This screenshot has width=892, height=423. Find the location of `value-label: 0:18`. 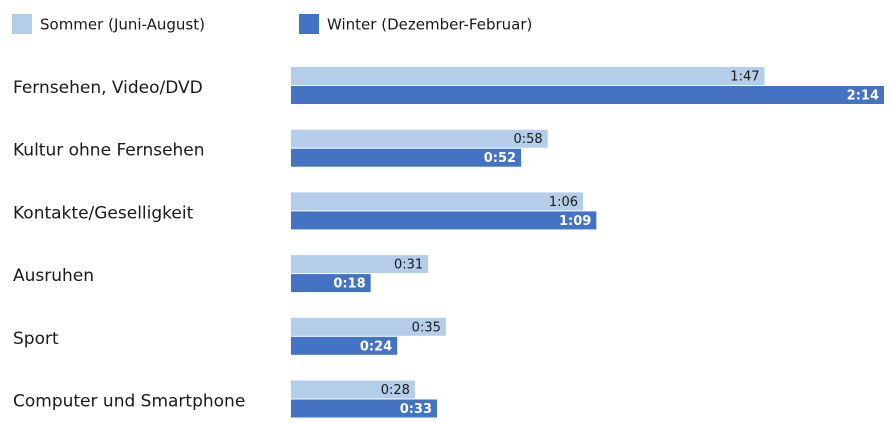

value-label: 0:18 is located at coordinates (349, 284).